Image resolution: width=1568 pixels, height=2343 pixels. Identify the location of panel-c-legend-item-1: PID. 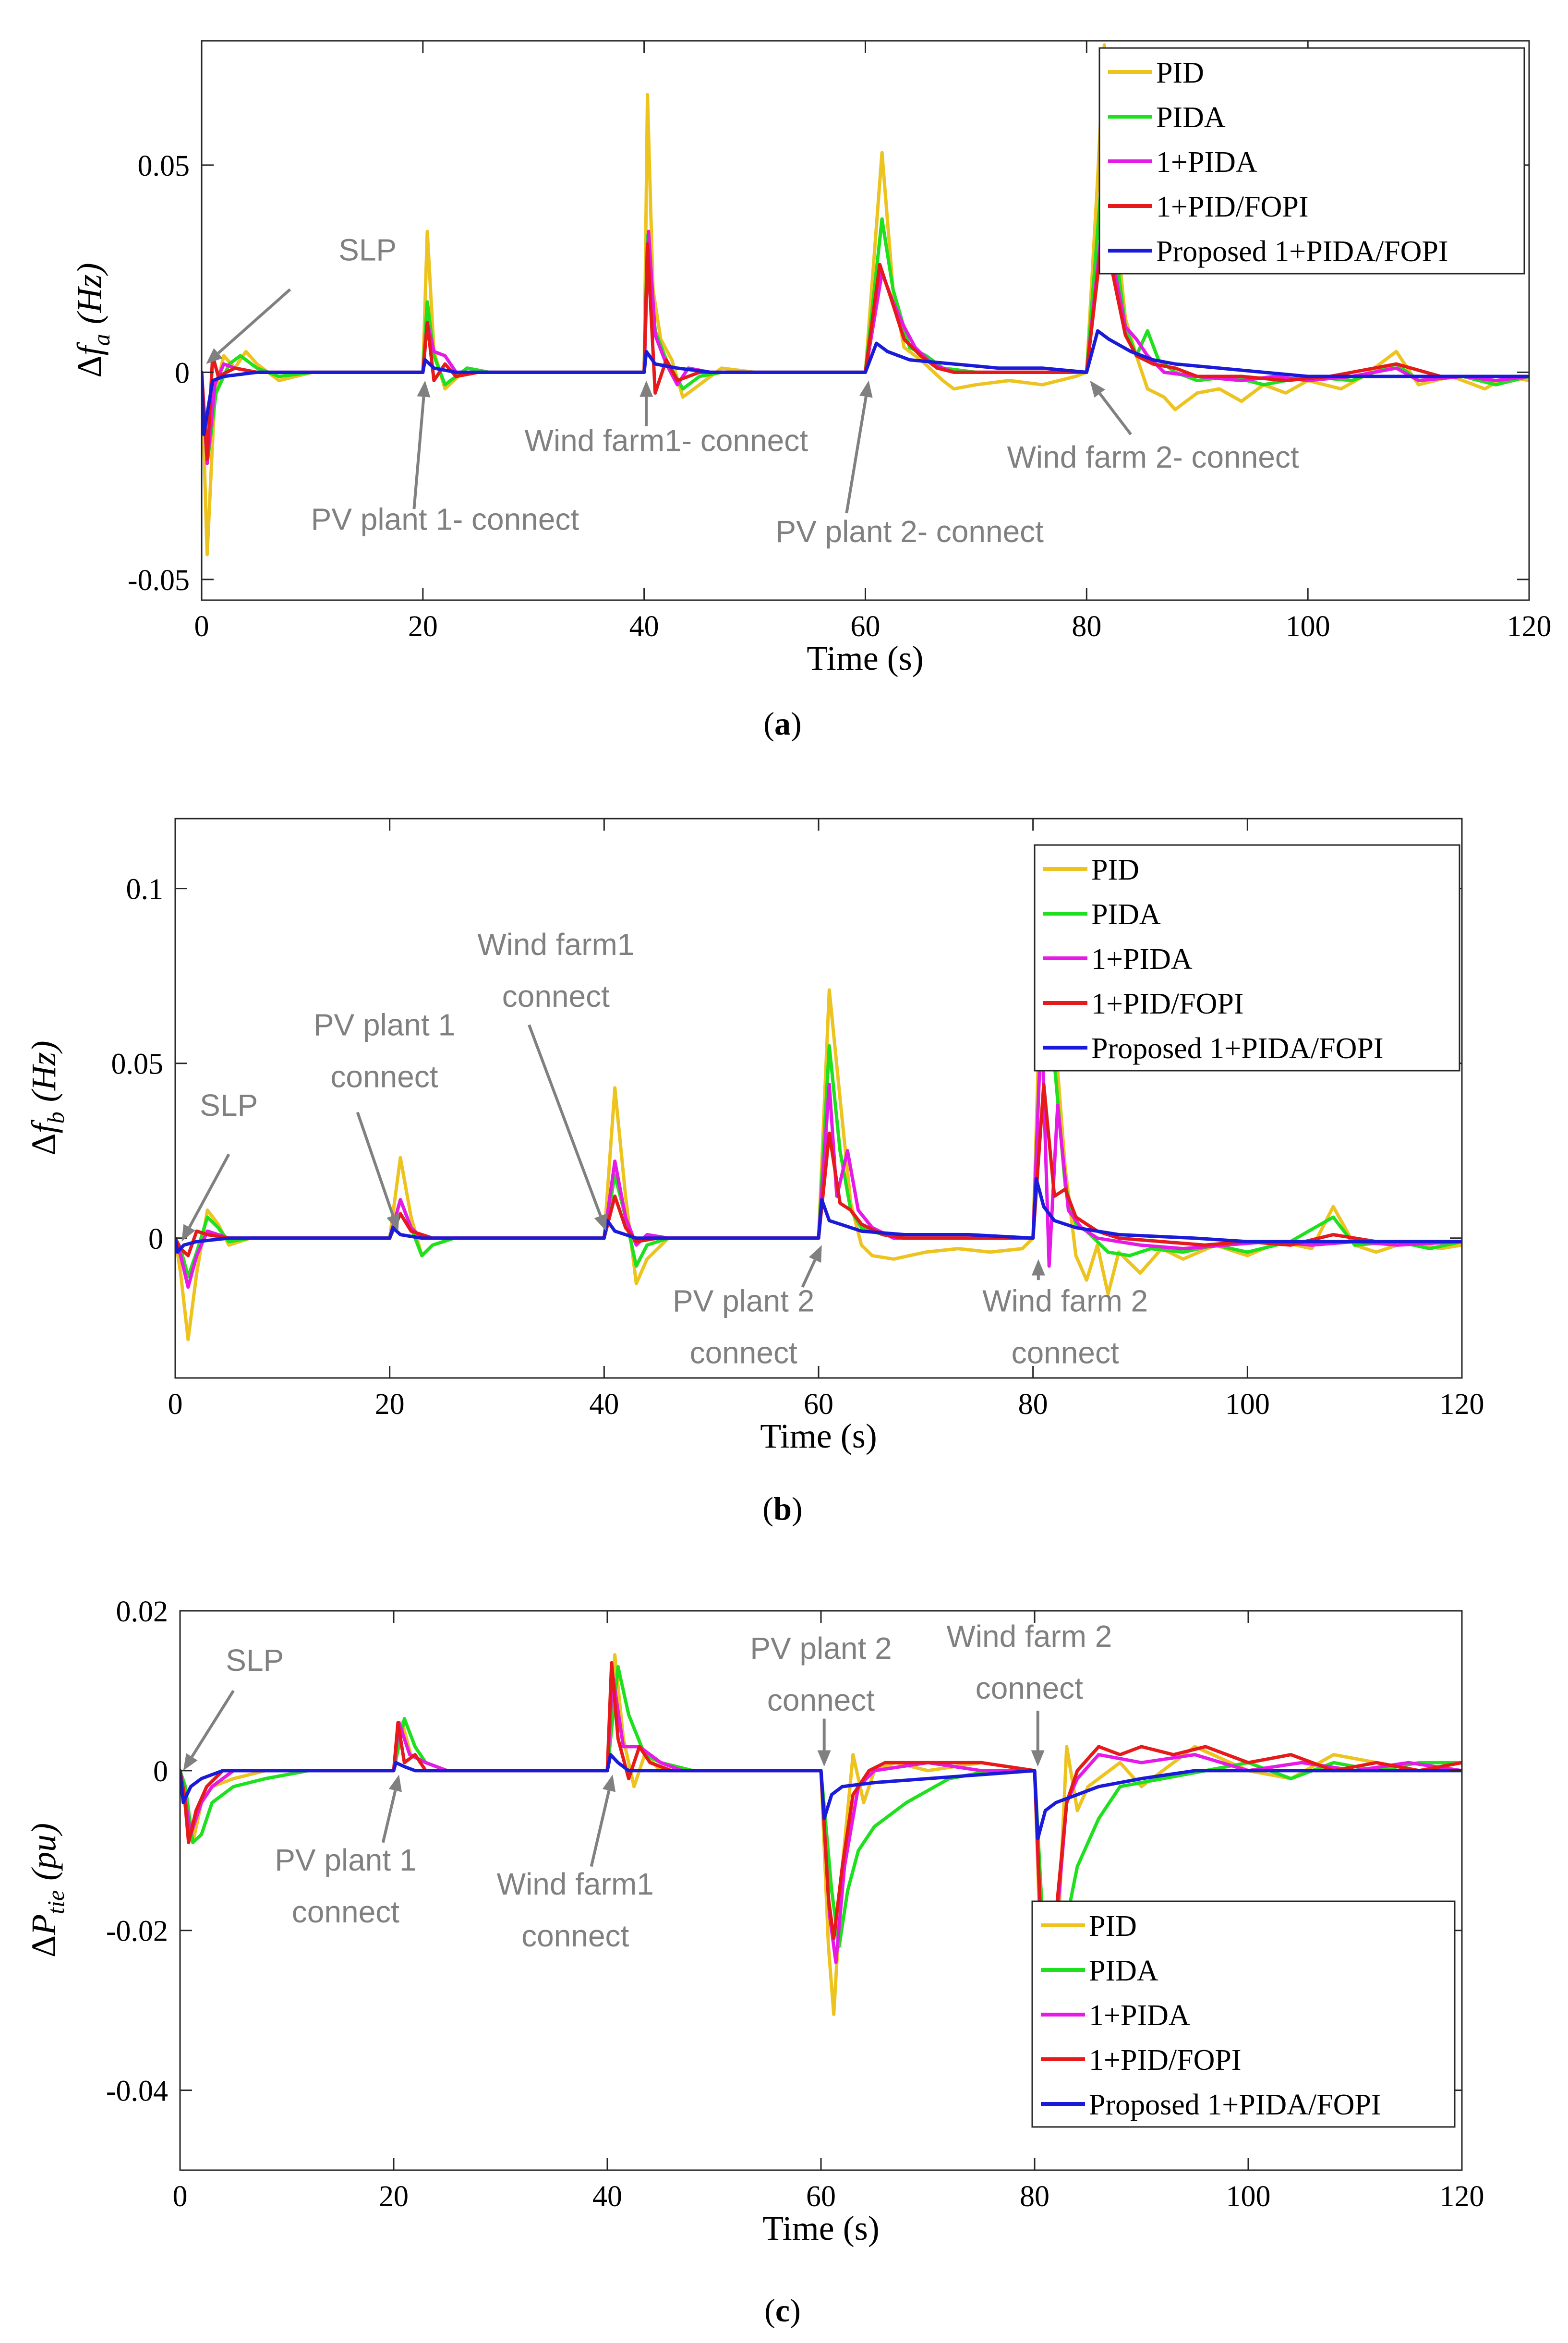
(1089, 1927).